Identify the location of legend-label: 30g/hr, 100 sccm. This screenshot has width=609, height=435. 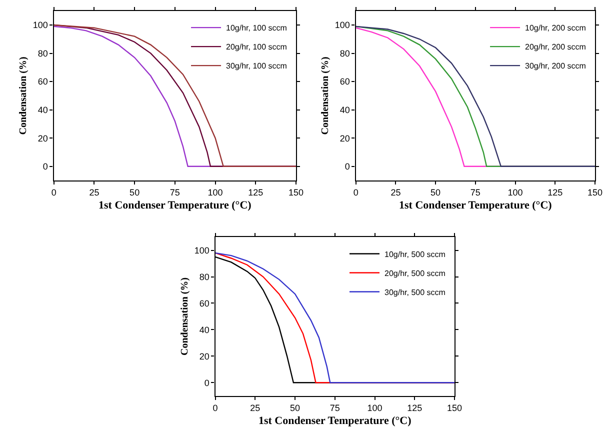
(257, 66).